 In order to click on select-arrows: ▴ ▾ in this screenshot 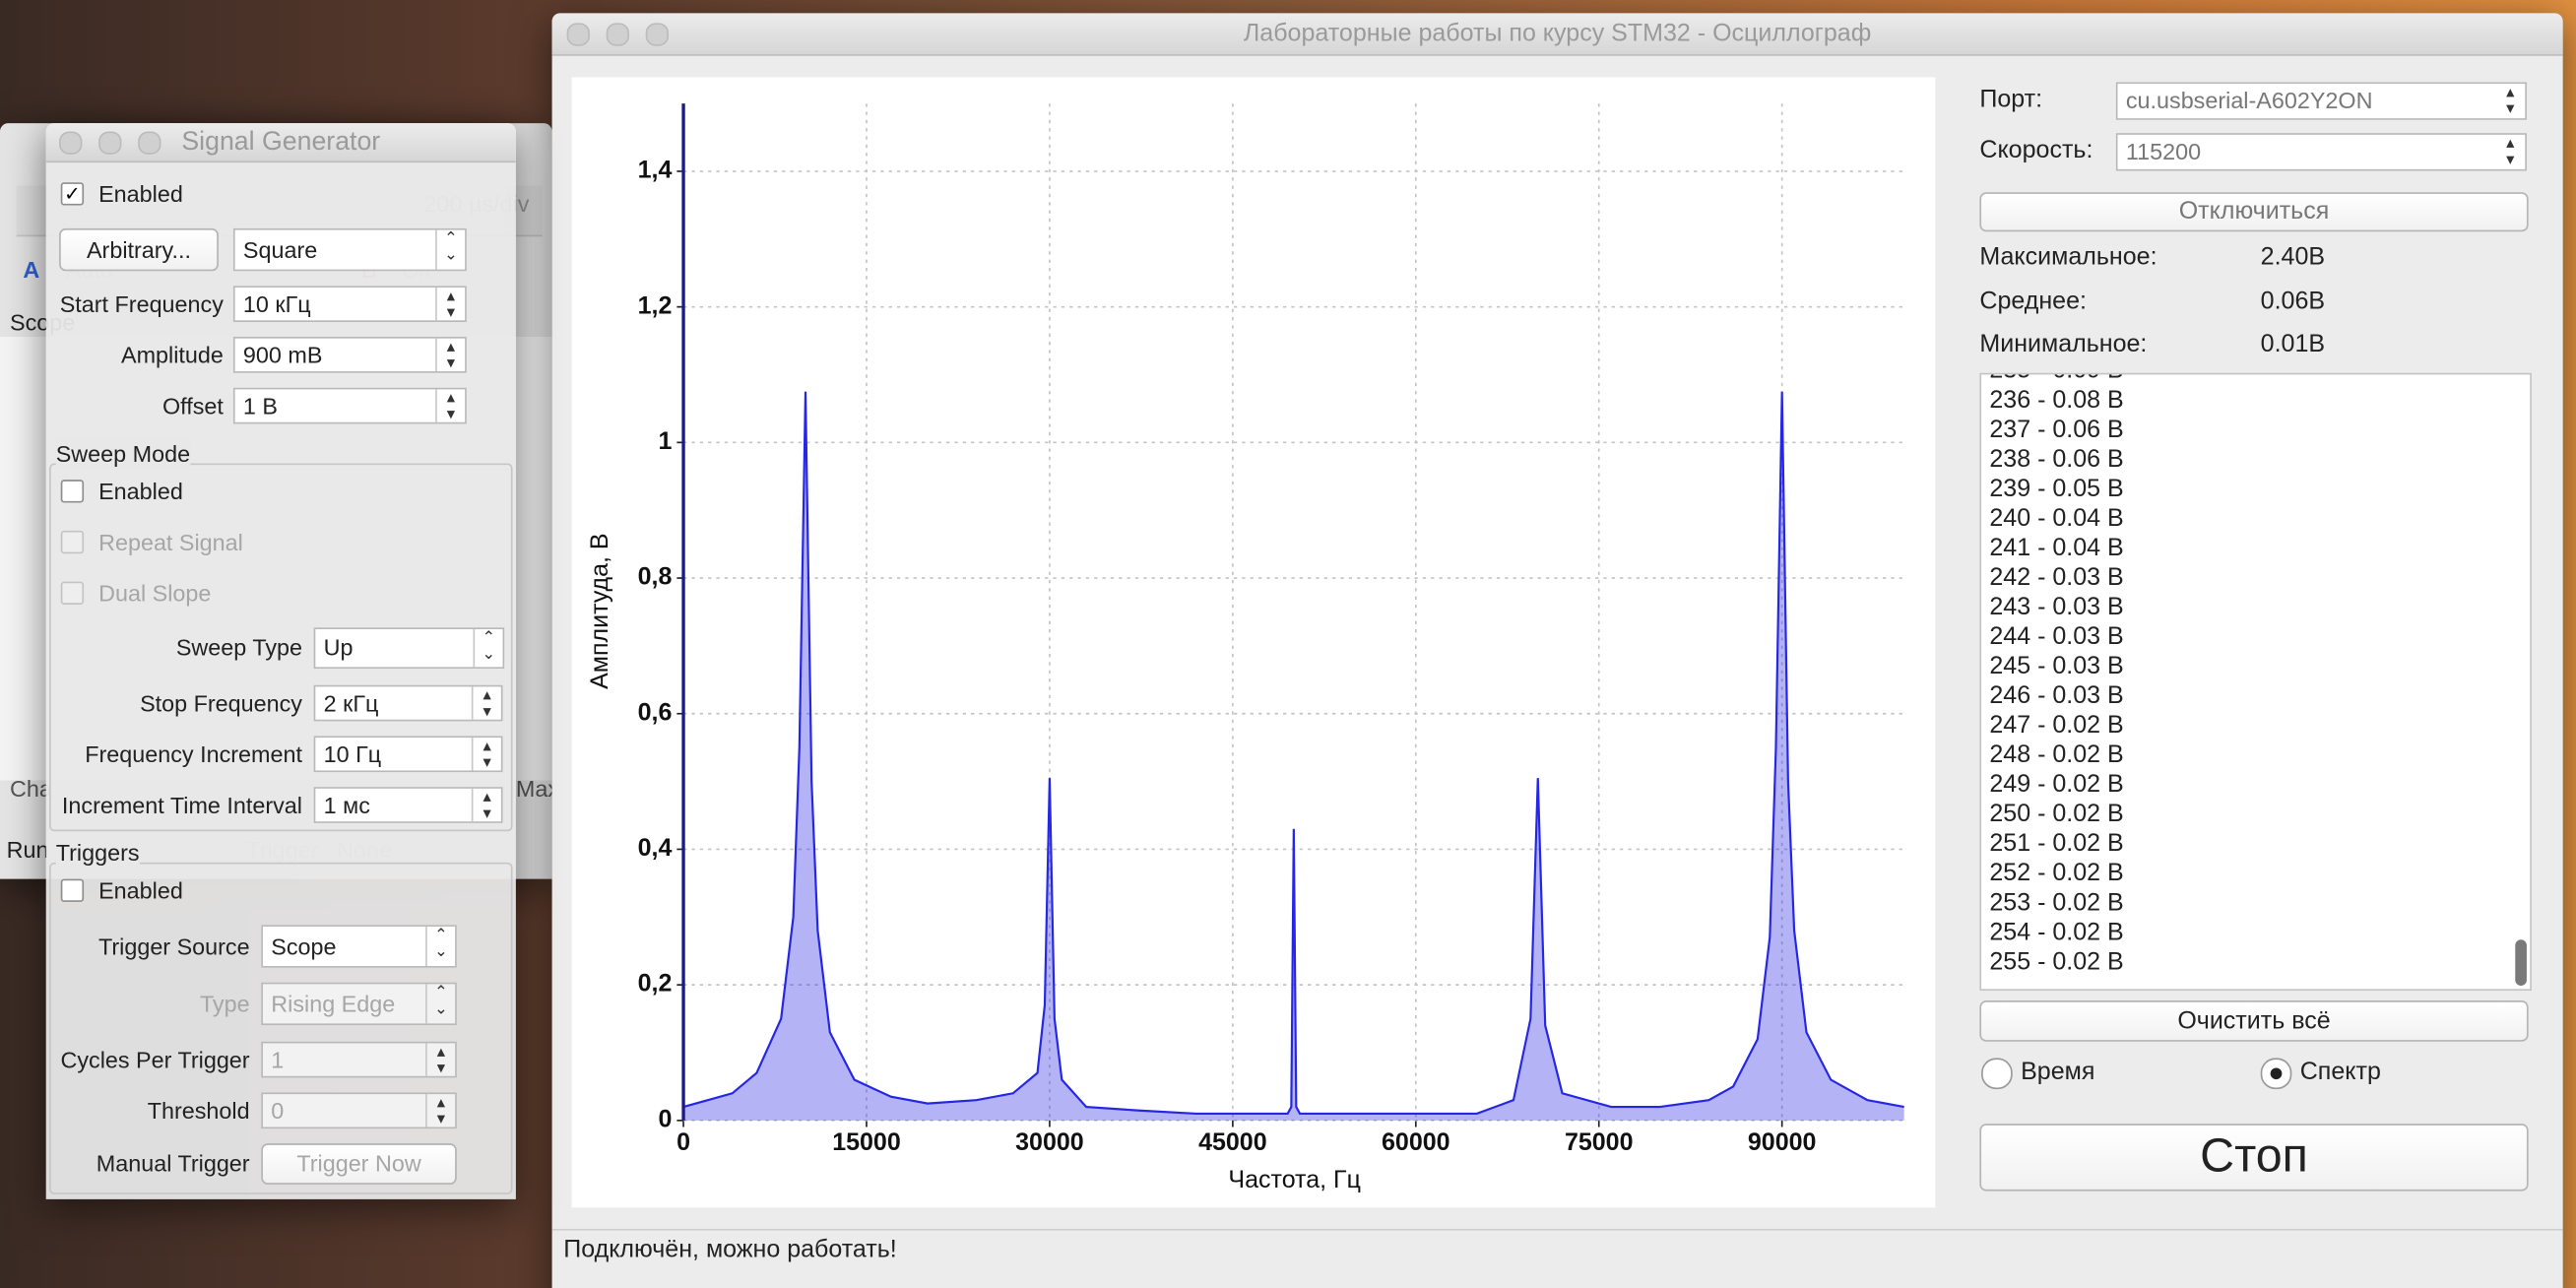, I will do `click(2510, 101)`.